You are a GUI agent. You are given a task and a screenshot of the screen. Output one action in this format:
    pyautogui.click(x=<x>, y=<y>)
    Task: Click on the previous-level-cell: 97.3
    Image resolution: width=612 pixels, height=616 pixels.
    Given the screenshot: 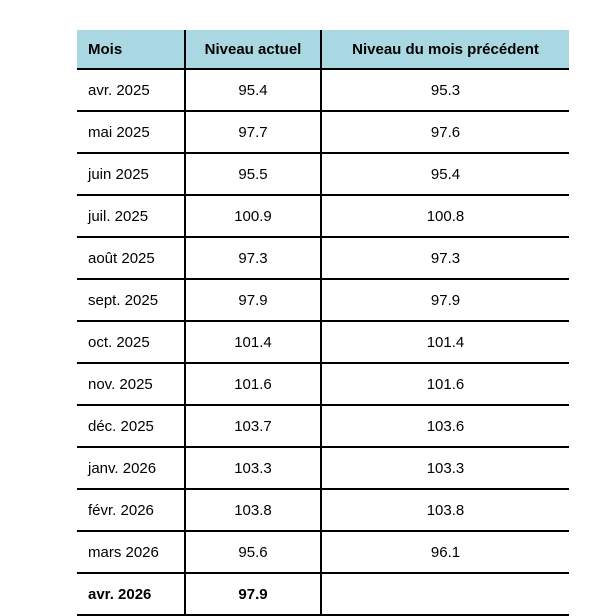 What is the action you would take?
    pyautogui.click(x=445, y=258)
    